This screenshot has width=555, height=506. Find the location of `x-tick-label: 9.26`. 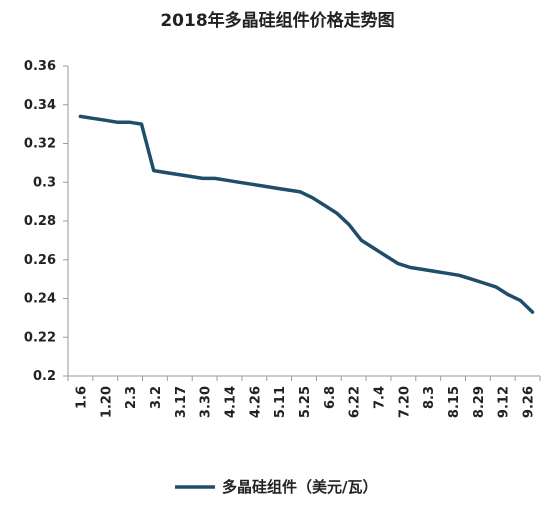

x-tick-label: 9.26 is located at coordinates (529, 402).